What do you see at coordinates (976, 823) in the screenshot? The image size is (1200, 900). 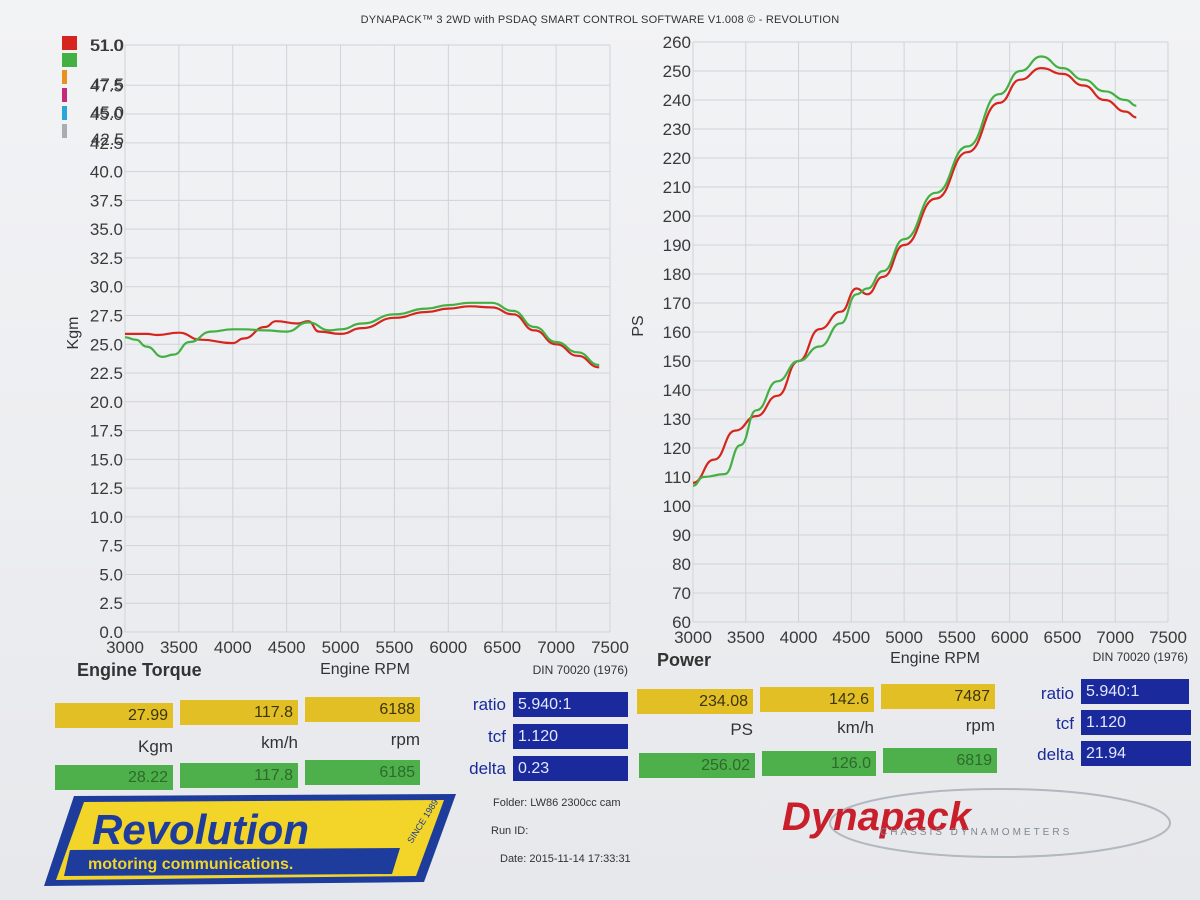 I see `dynapack-logo: Dynapack CHASSIS DYNAMOMETERS` at bounding box center [976, 823].